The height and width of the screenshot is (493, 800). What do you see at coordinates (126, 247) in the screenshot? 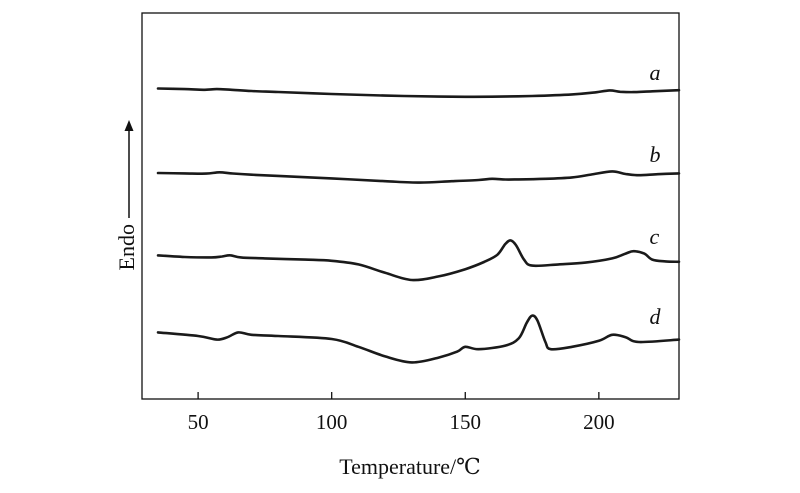
I see `y-axis-title: Endo` at bounding box center [126, 247].